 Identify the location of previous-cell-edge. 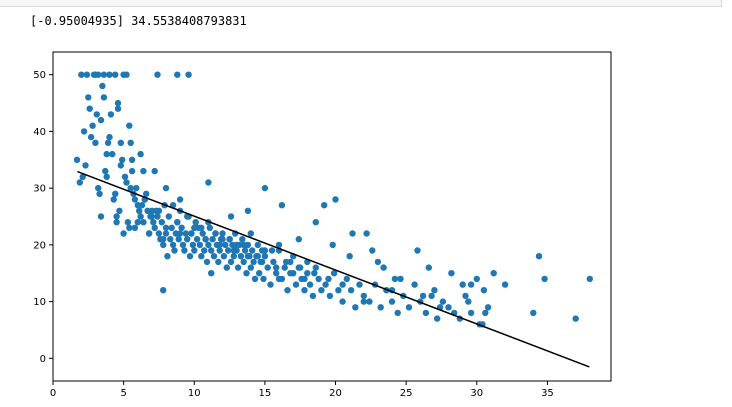
(361, 3).